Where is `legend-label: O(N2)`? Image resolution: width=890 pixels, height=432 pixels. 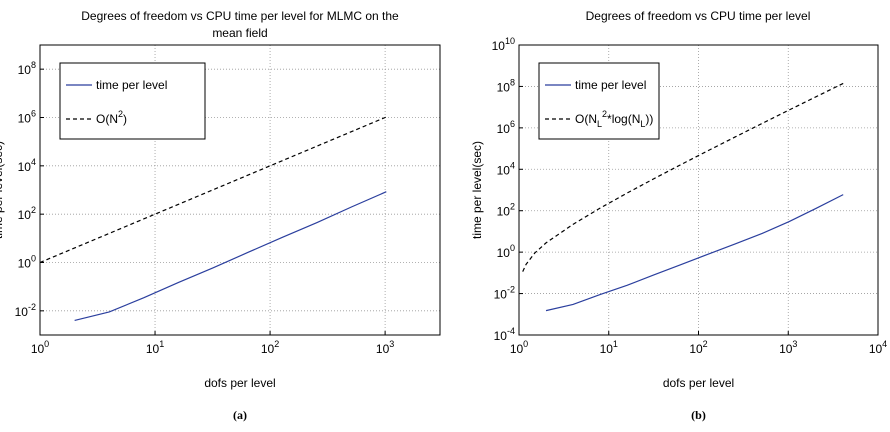
legend-label: O(N2) is located at coordinates (111, 117).